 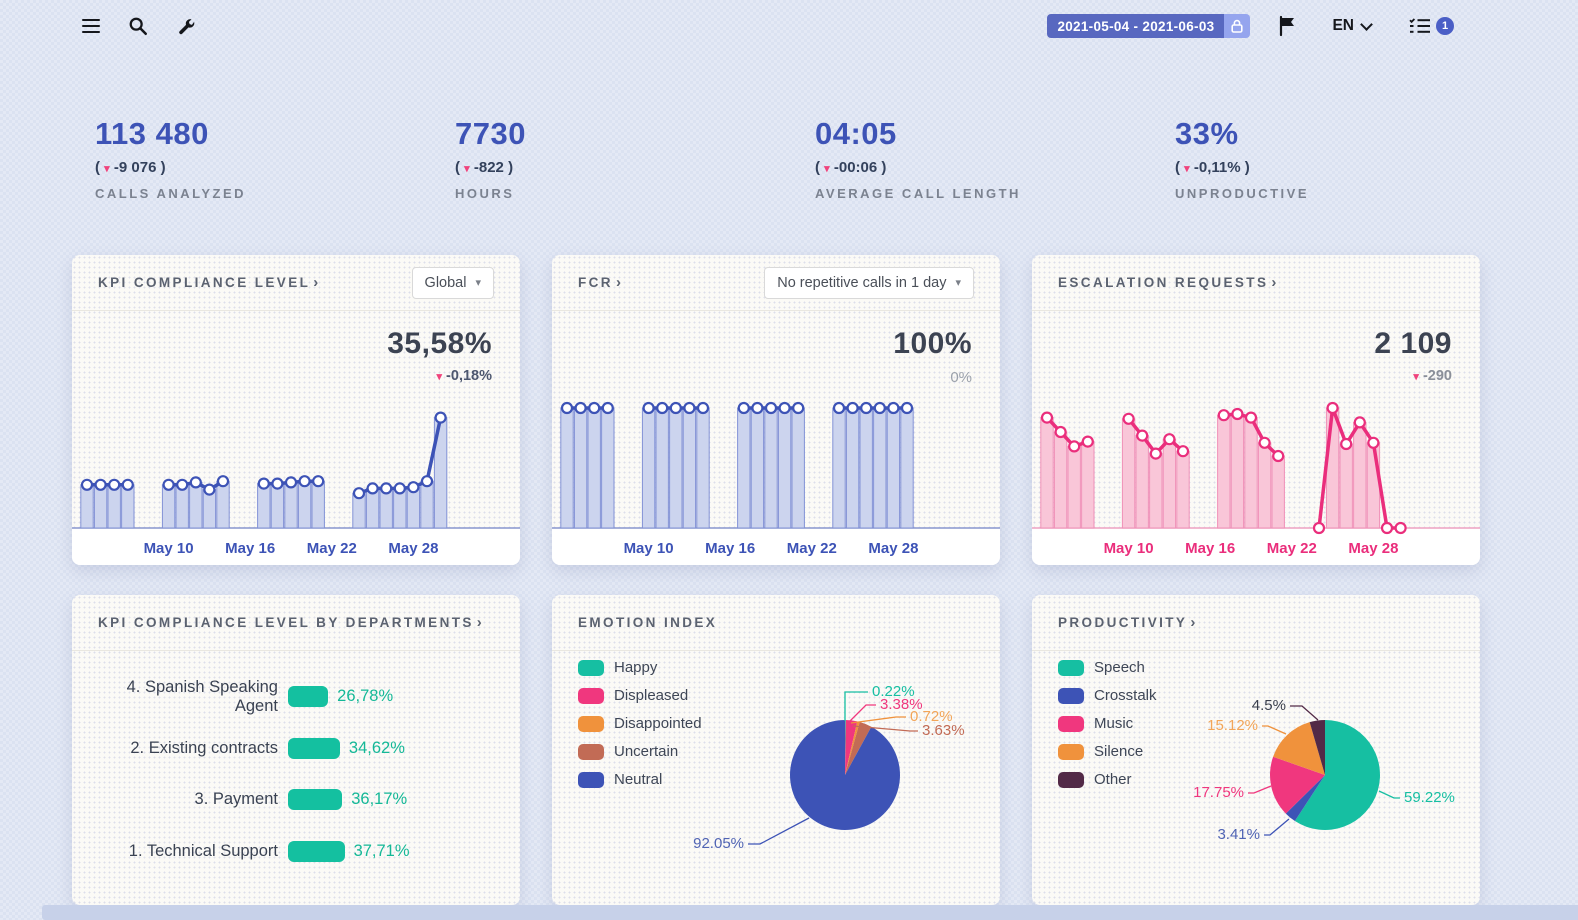 I want to click on kpi-compliance-title: KPI COMPLIANCE LEVEL ›, so click(x=209, y=282).